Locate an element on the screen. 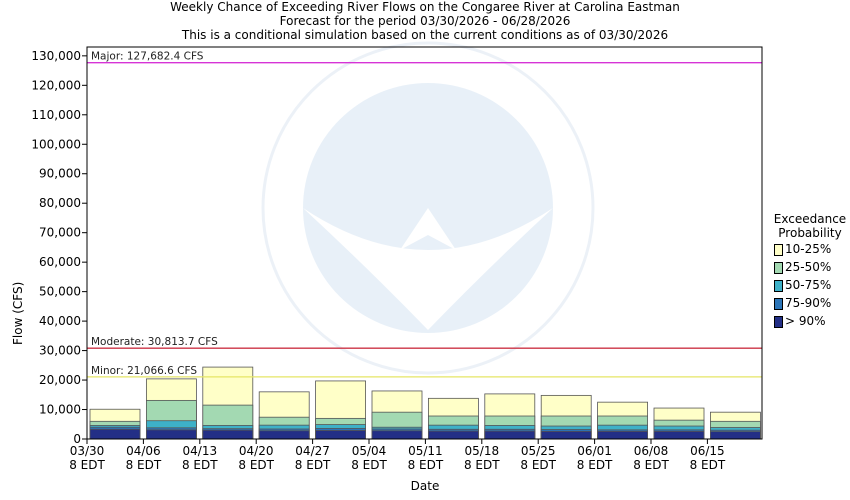 The height and width of the screenshot is (500, 850). legend-item: 10-25% is located at coordinates (810, 249).